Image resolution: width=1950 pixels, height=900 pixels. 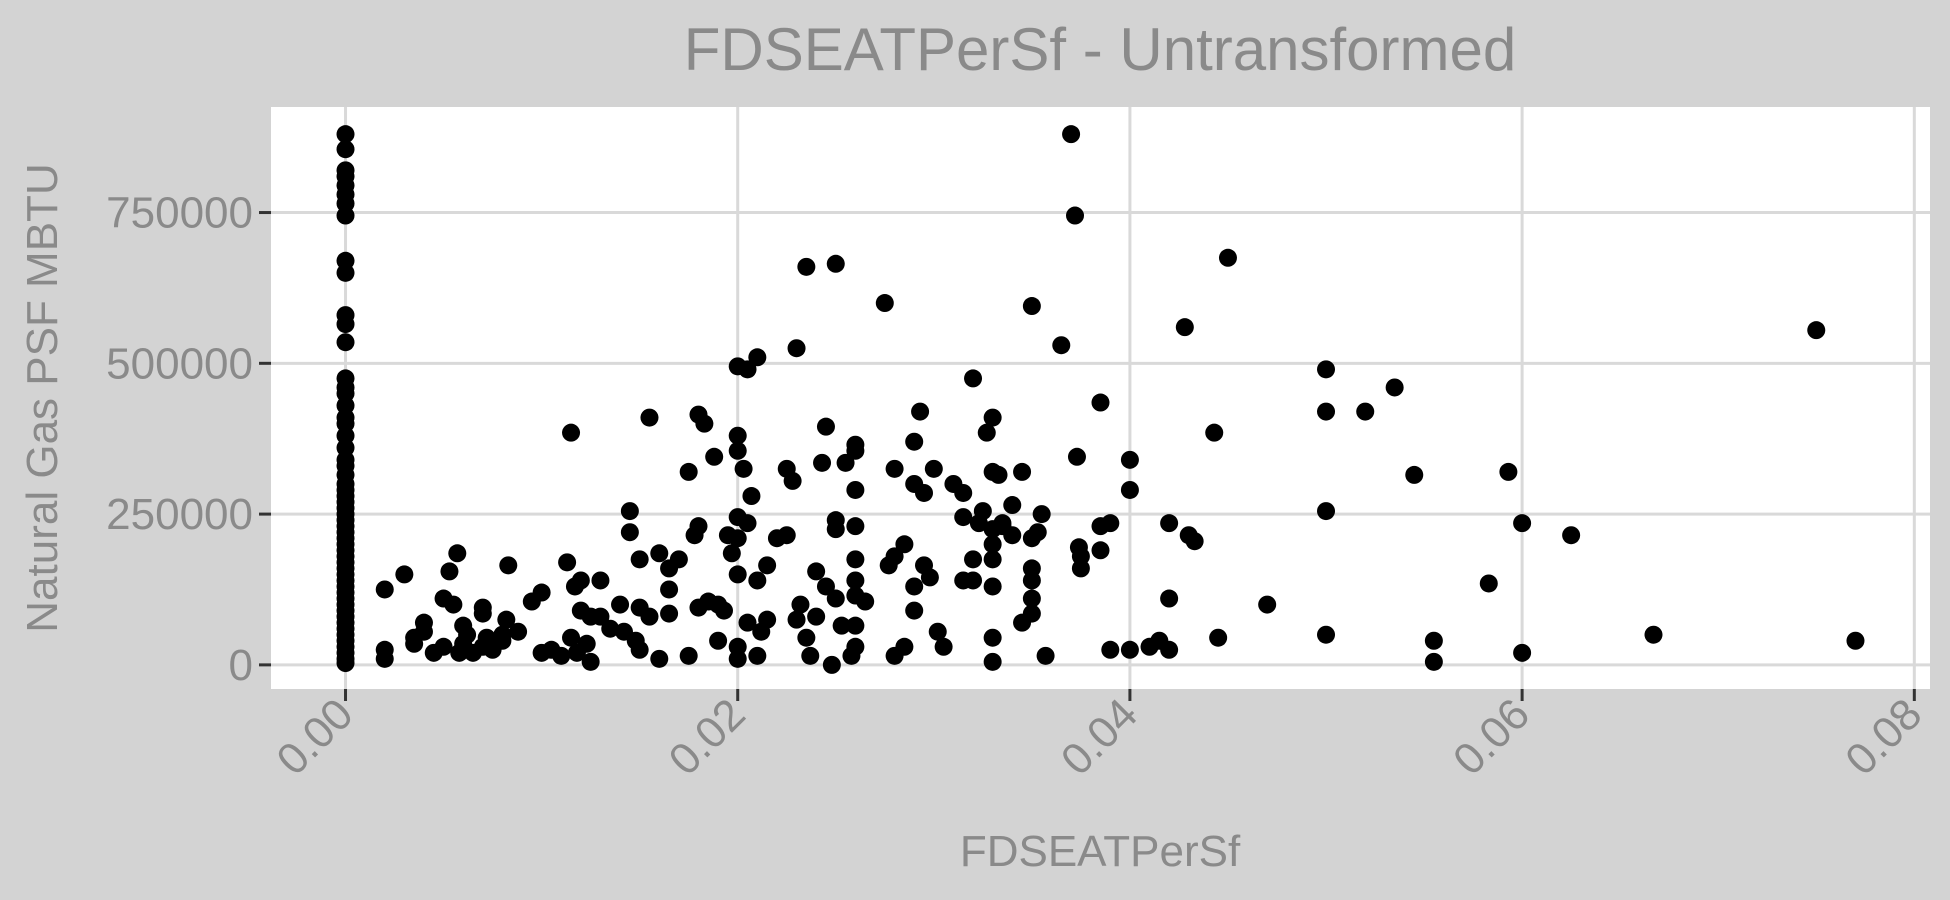 What do you see at coordinates (179, 514) in the screenshot?
I see `y-tick-label: 250000` at bounding box center [179, 514].